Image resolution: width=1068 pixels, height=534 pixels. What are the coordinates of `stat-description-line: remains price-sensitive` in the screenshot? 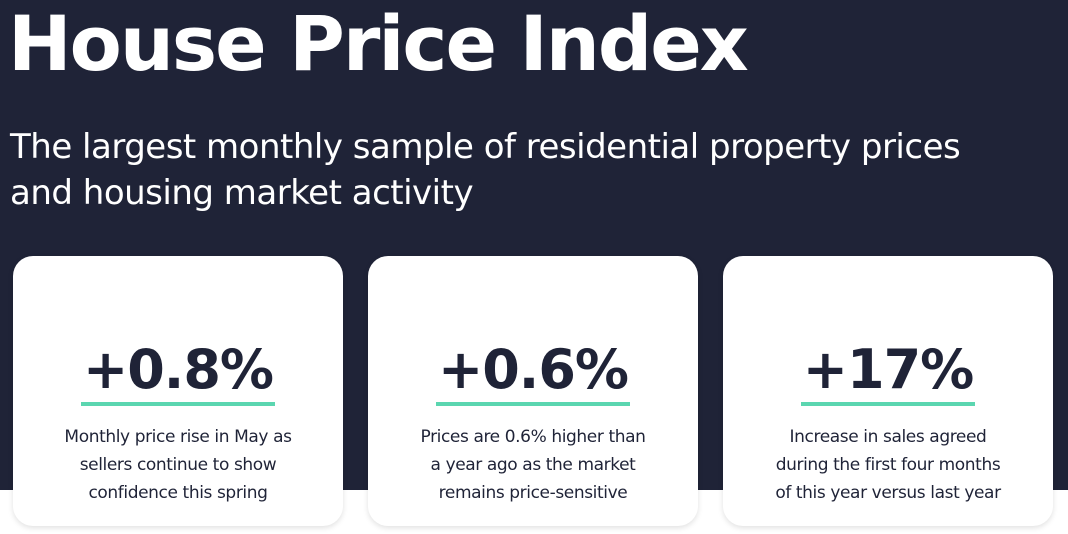 It's located at (533, 493).